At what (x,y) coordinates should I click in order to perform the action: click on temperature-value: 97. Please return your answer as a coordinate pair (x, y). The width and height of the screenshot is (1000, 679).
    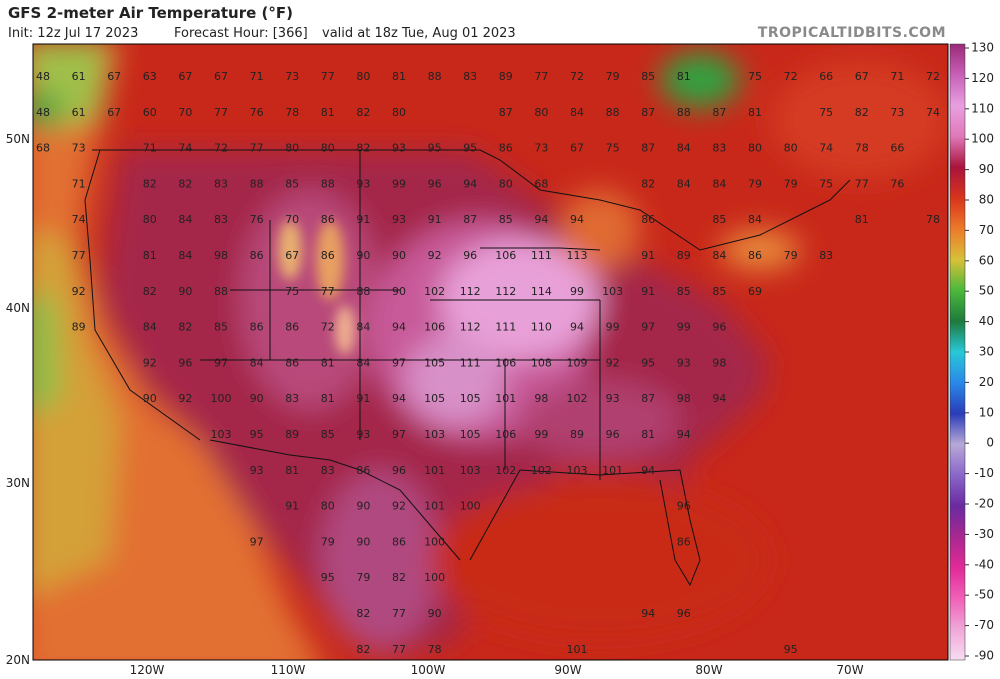
    Looking at the image, I should click on (221, 362).